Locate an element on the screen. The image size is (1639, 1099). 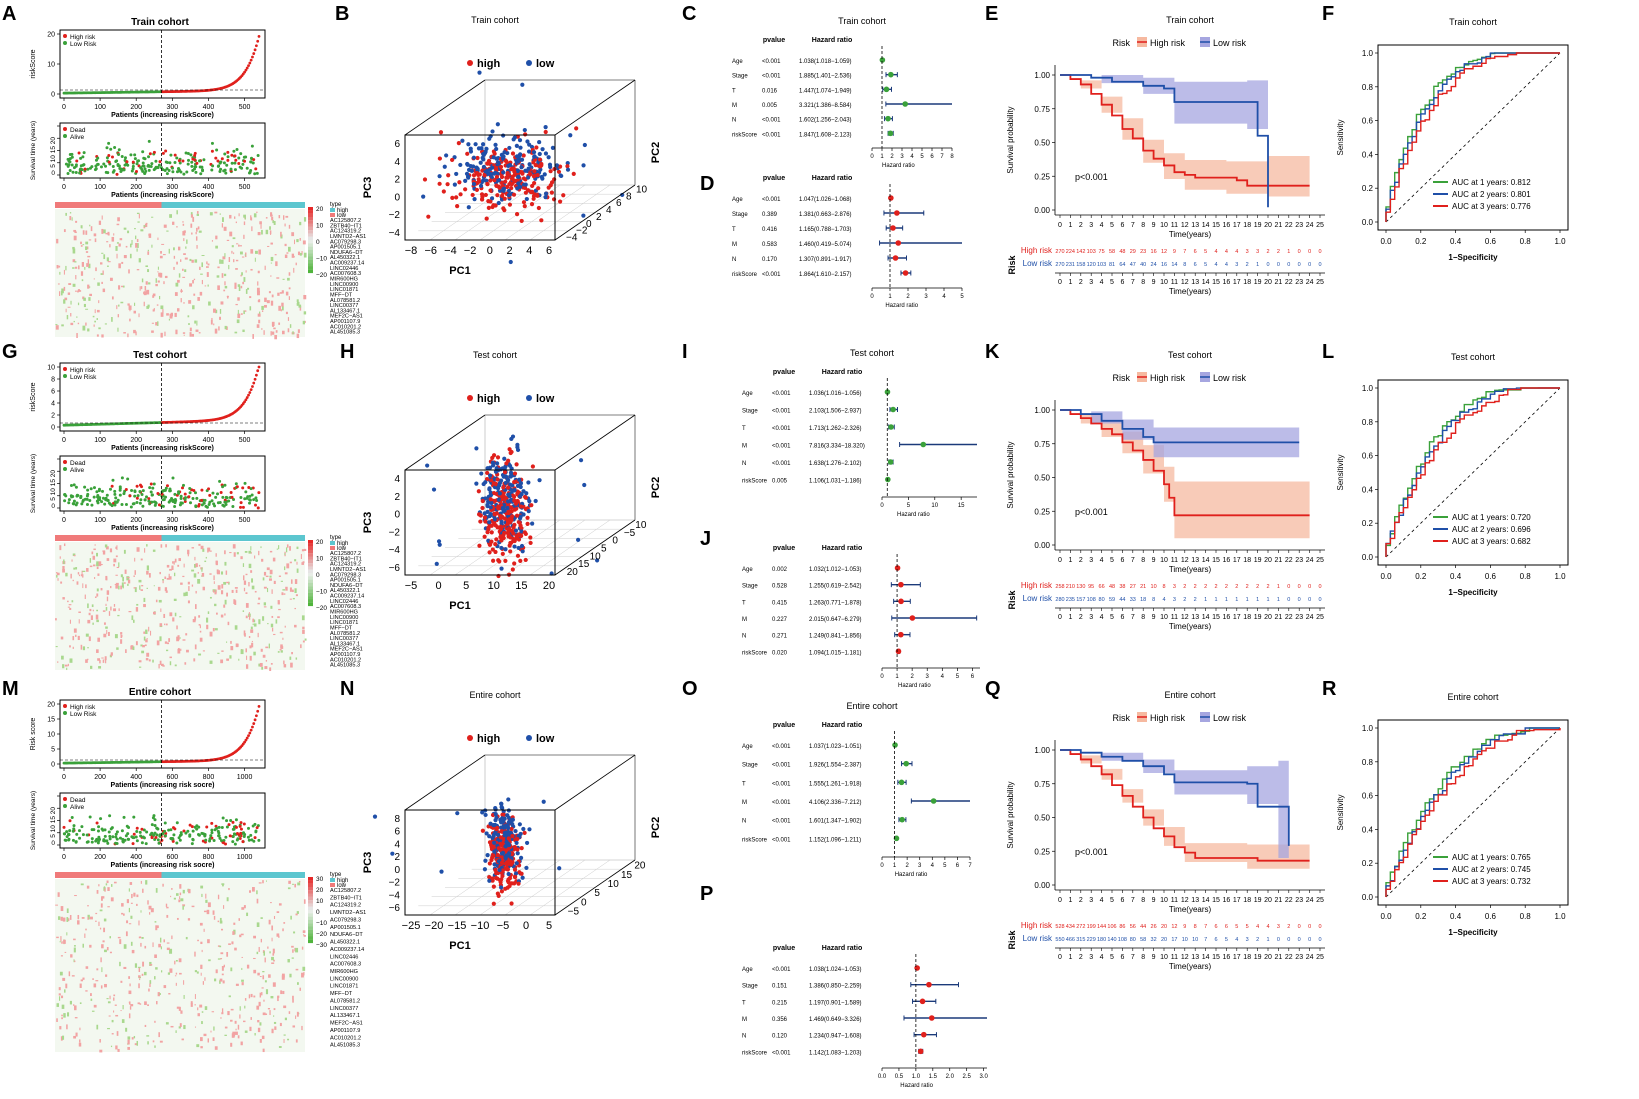
panel-title: Train cohort is located at coordinates (495, 20).